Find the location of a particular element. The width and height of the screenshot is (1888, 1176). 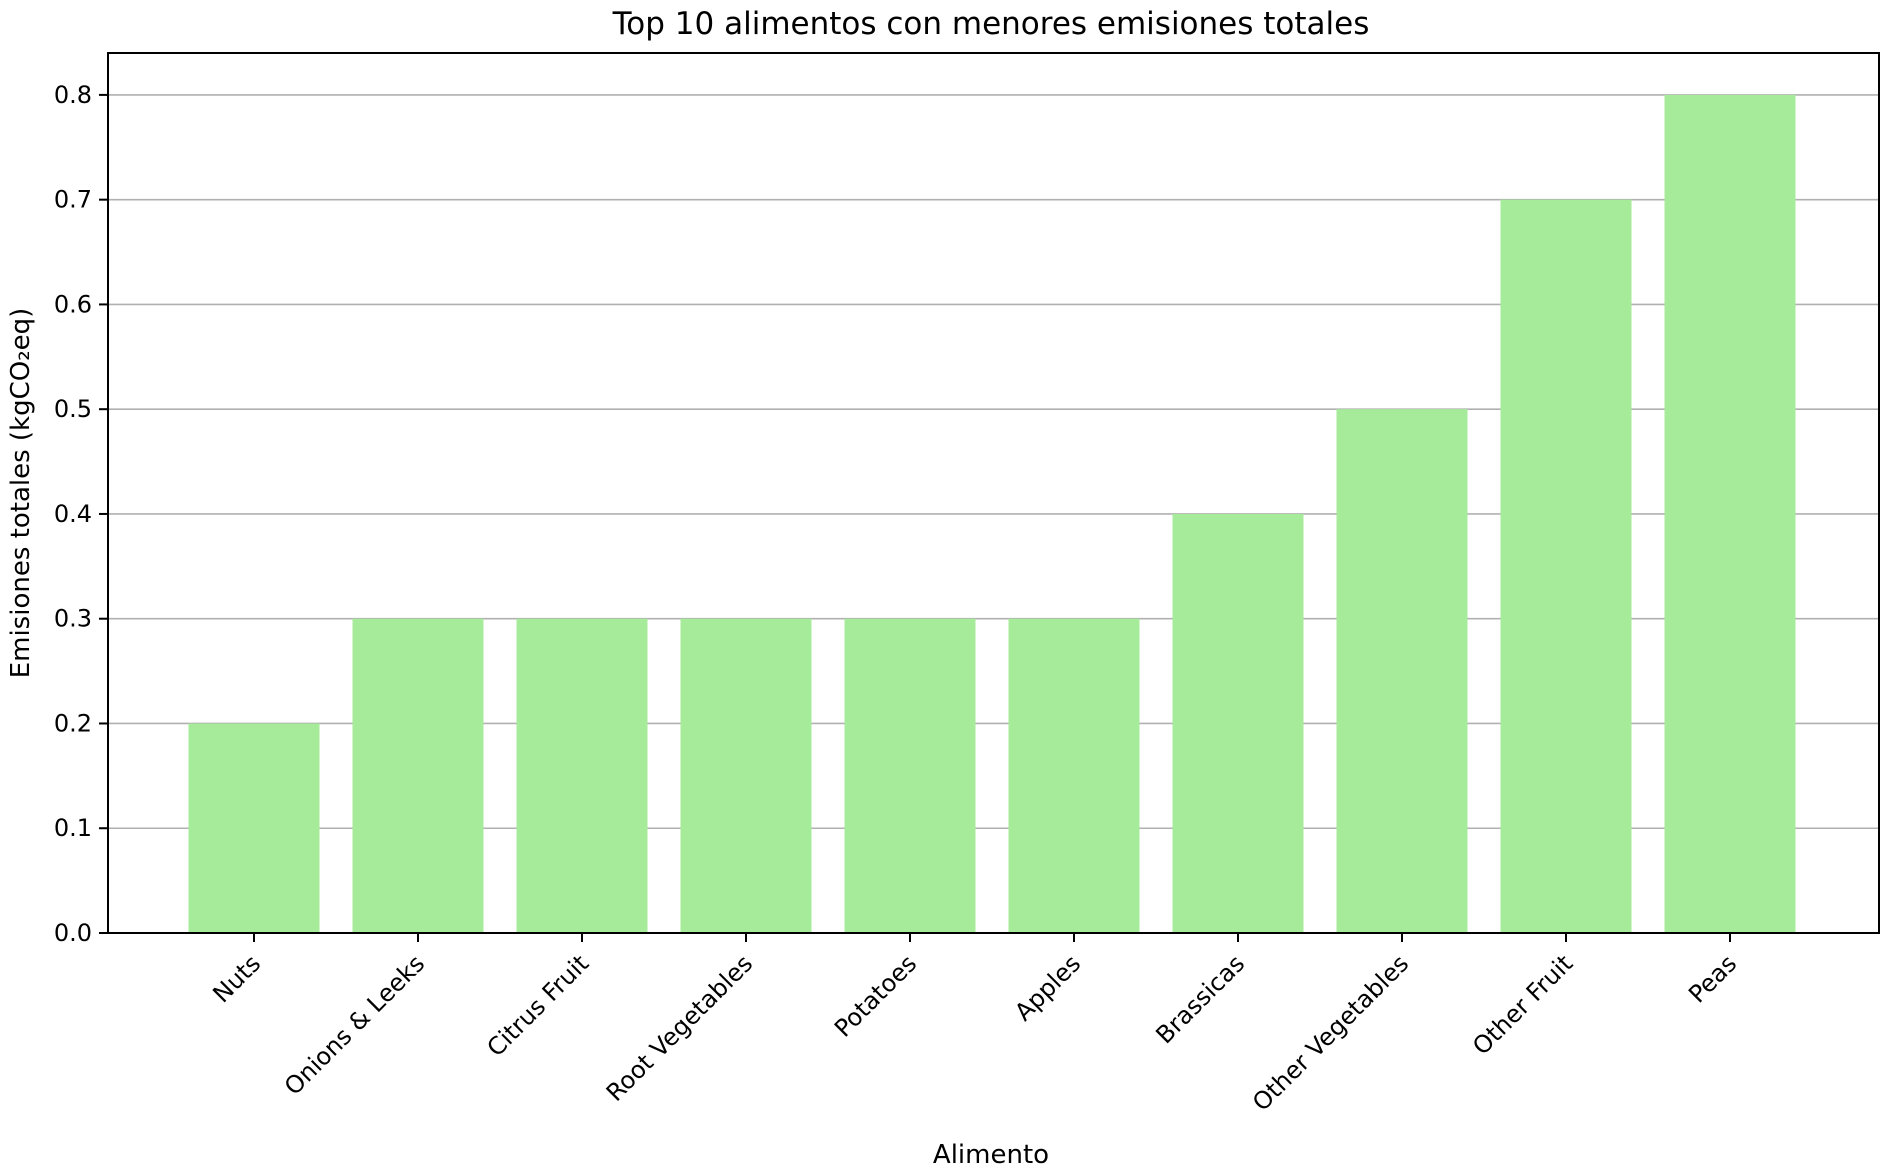

y-tick-label: 0.7 is located at coordinates (73, 200).